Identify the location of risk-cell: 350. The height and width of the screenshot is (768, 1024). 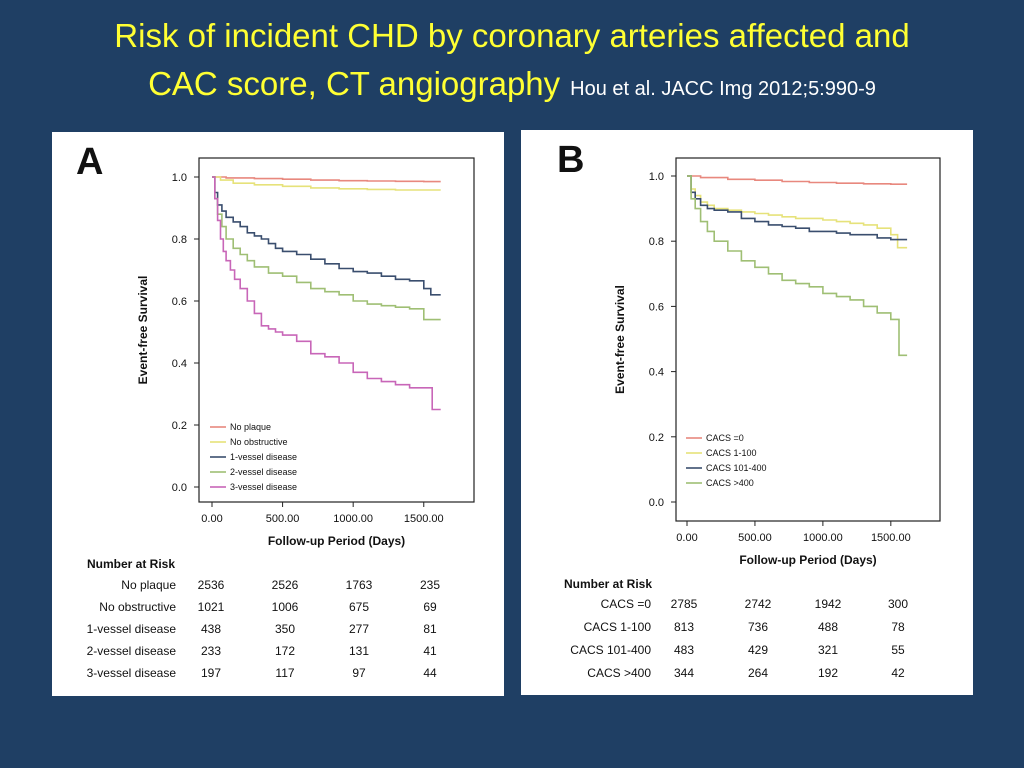
(285, 629).